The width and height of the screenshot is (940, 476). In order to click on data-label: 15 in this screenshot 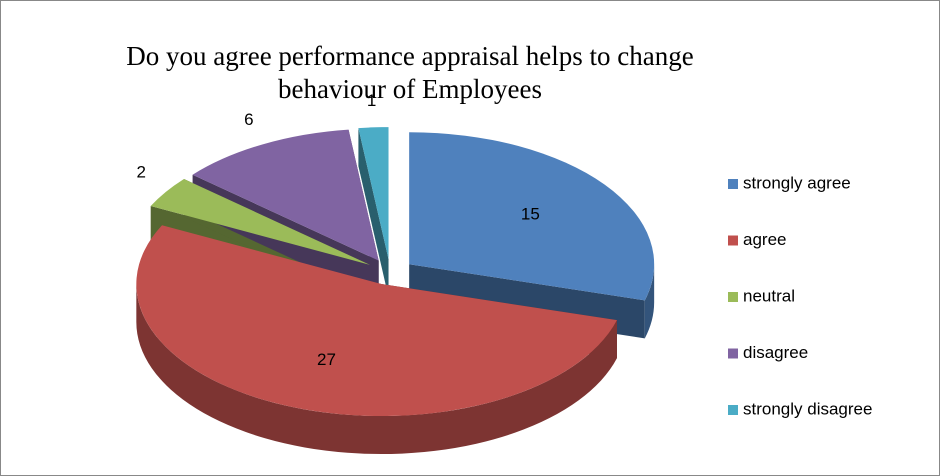, I will do `click(530, 213)`.